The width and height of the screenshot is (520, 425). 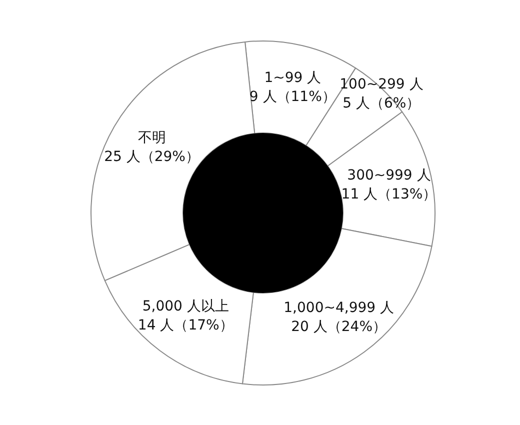 What do you see at coordinates (381, 104) in the screenshot?
I see `data-label: 5 人（6%）` at bounding box center [381, 104].